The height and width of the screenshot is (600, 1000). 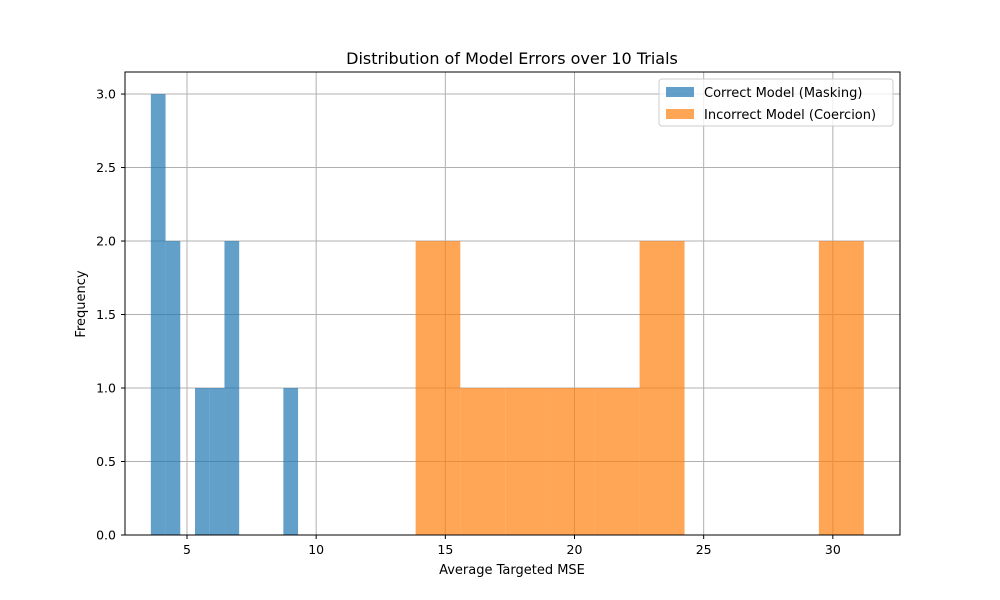 I want to click on x-axis-label: Average Targeted MSE, so click(x=512, y=570).